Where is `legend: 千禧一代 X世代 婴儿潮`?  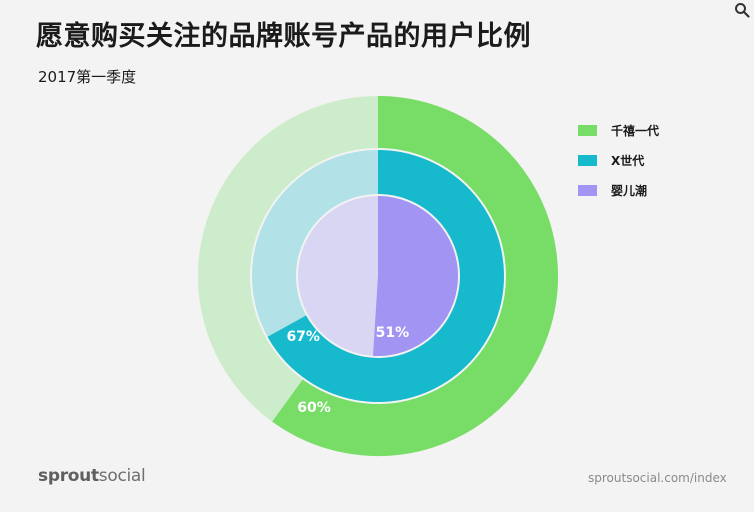
legend: 千禧一代 X世代 婴儿潮 is located at coordinates (618, 167).